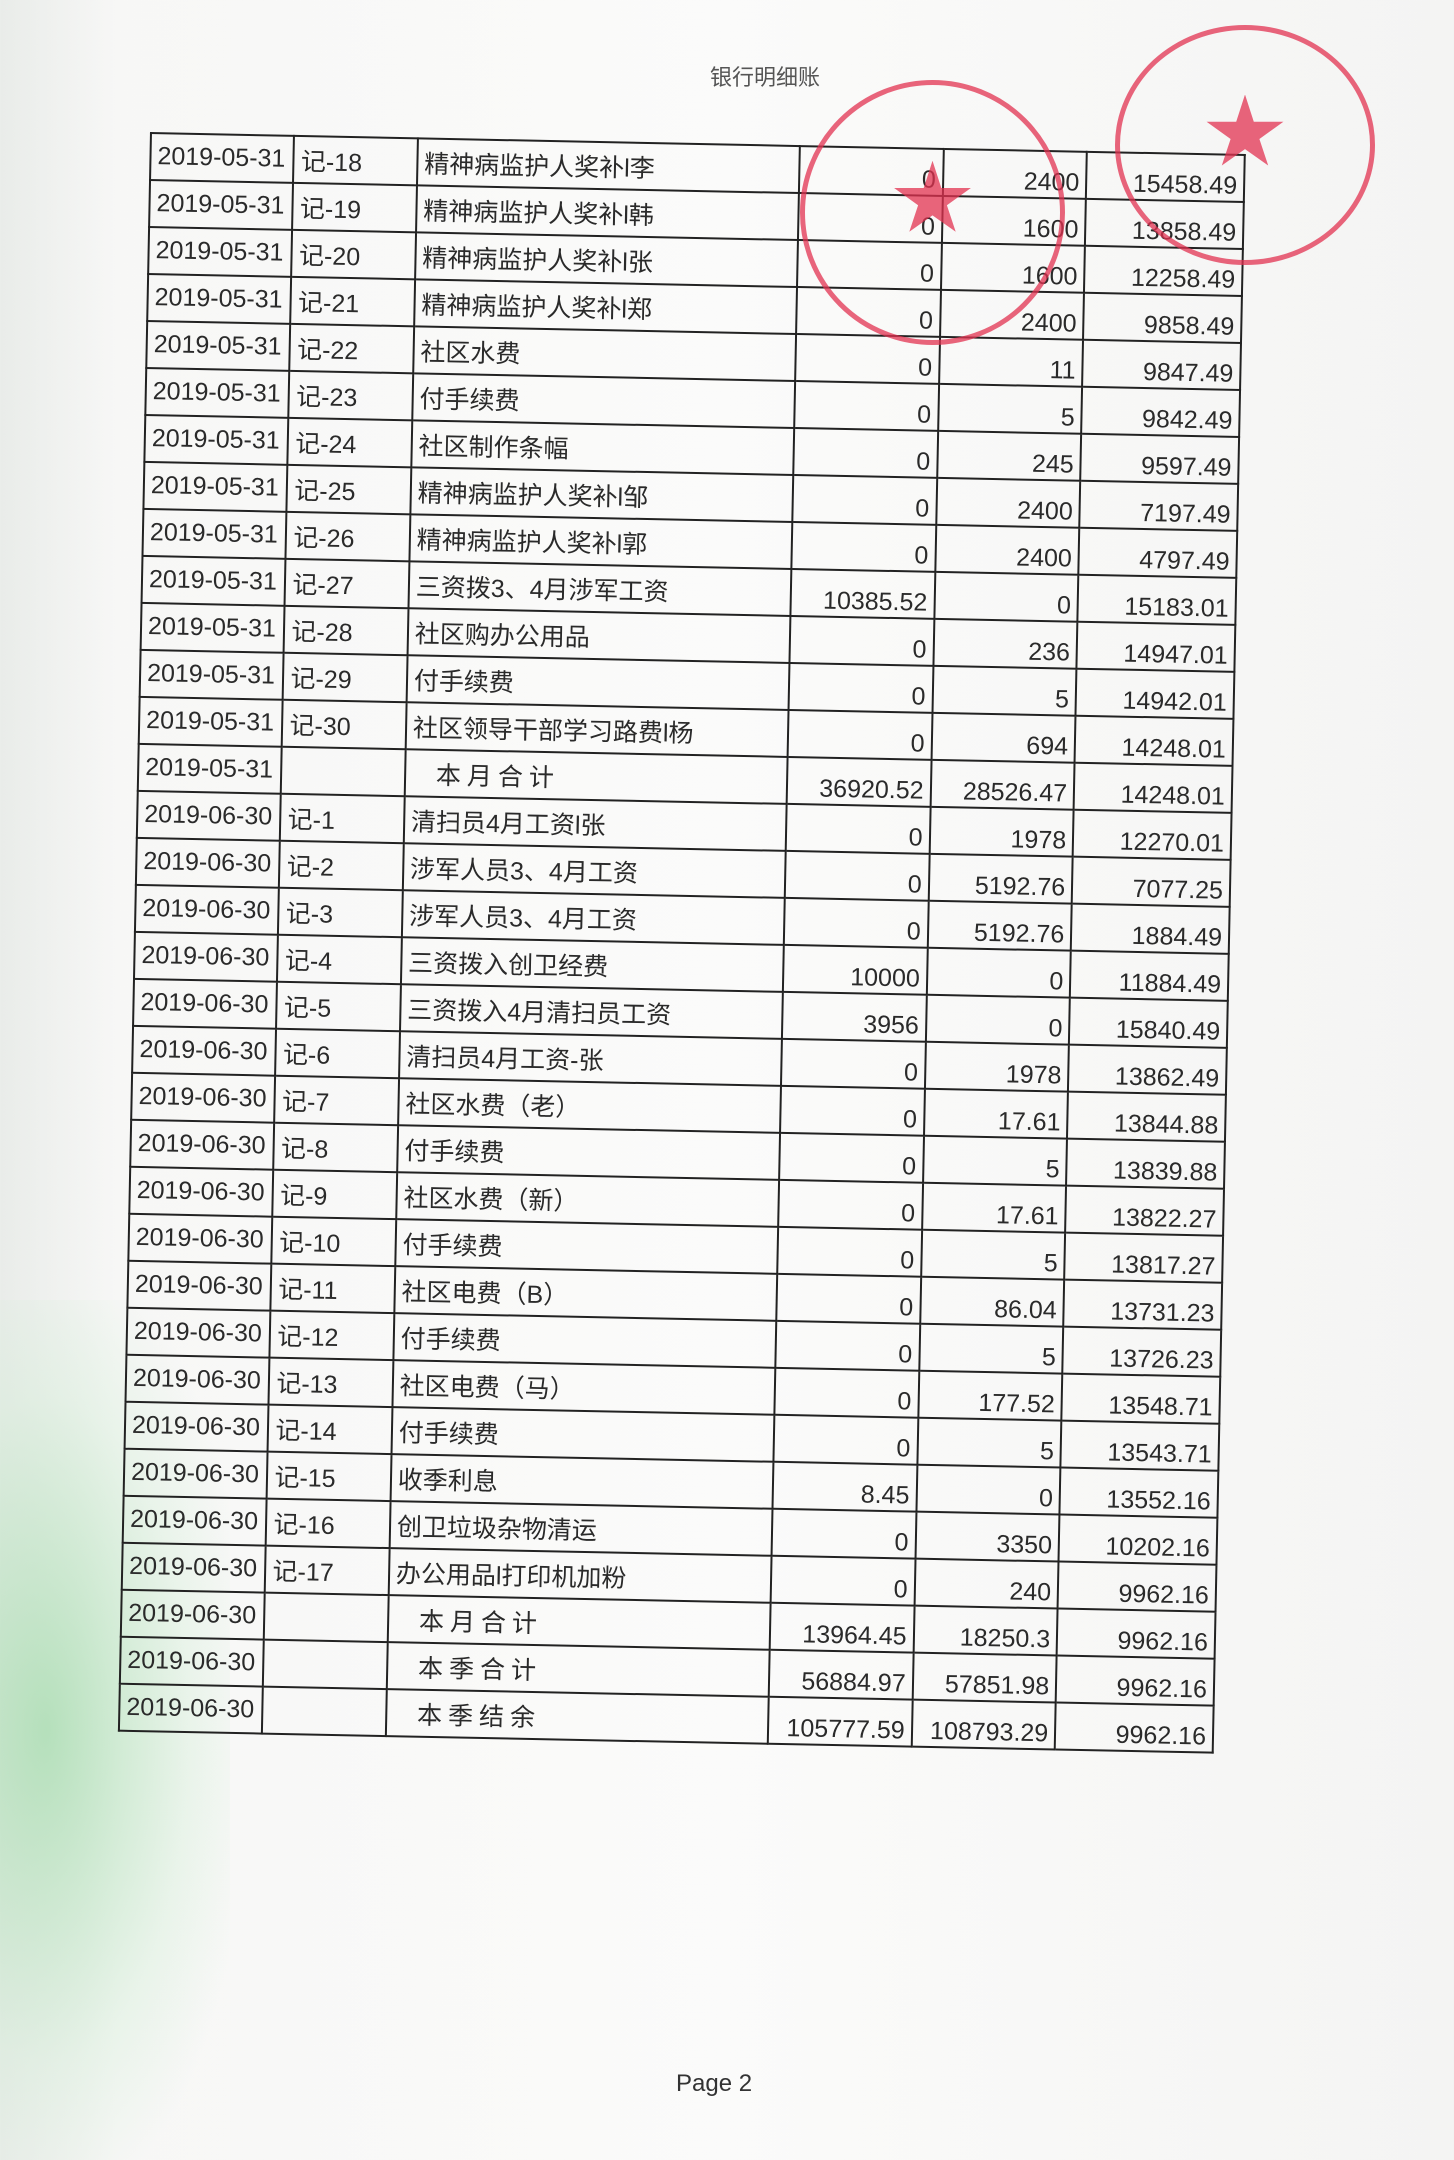 Image resolution: width=1454 pixels, height=2160 pixels. I want to click on voucher-cell: 记-16, so click(328, 1523).